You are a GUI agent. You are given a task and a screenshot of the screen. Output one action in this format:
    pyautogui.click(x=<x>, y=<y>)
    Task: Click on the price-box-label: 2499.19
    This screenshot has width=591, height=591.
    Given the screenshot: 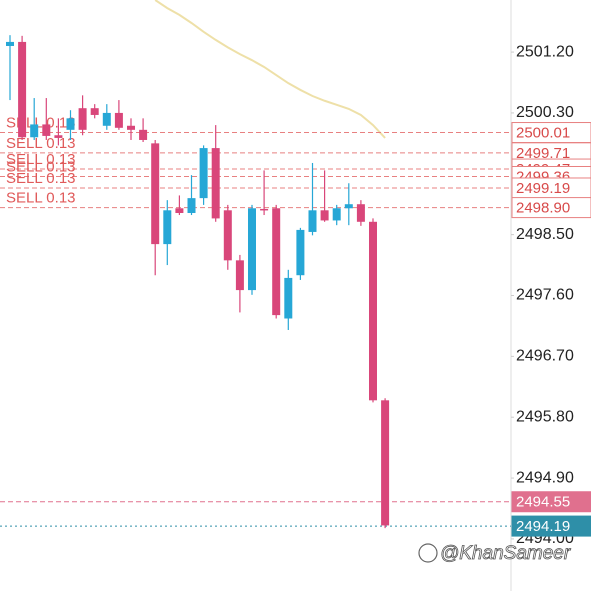 What is the action you would take?
    pyautogui.click(x=543, y=188)
    